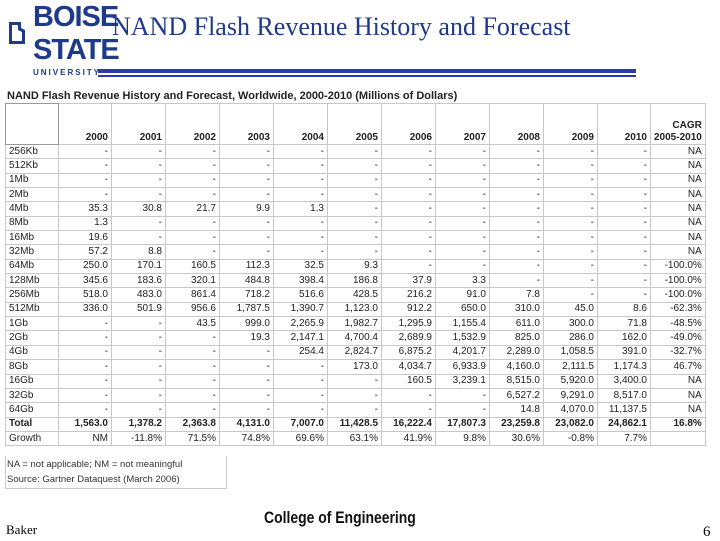 The height and width of the screenshot is (541, 720). Describe the element at coordinates (462, 424) in the screenshot. I see `table-cell: 17,807.3` at that location.